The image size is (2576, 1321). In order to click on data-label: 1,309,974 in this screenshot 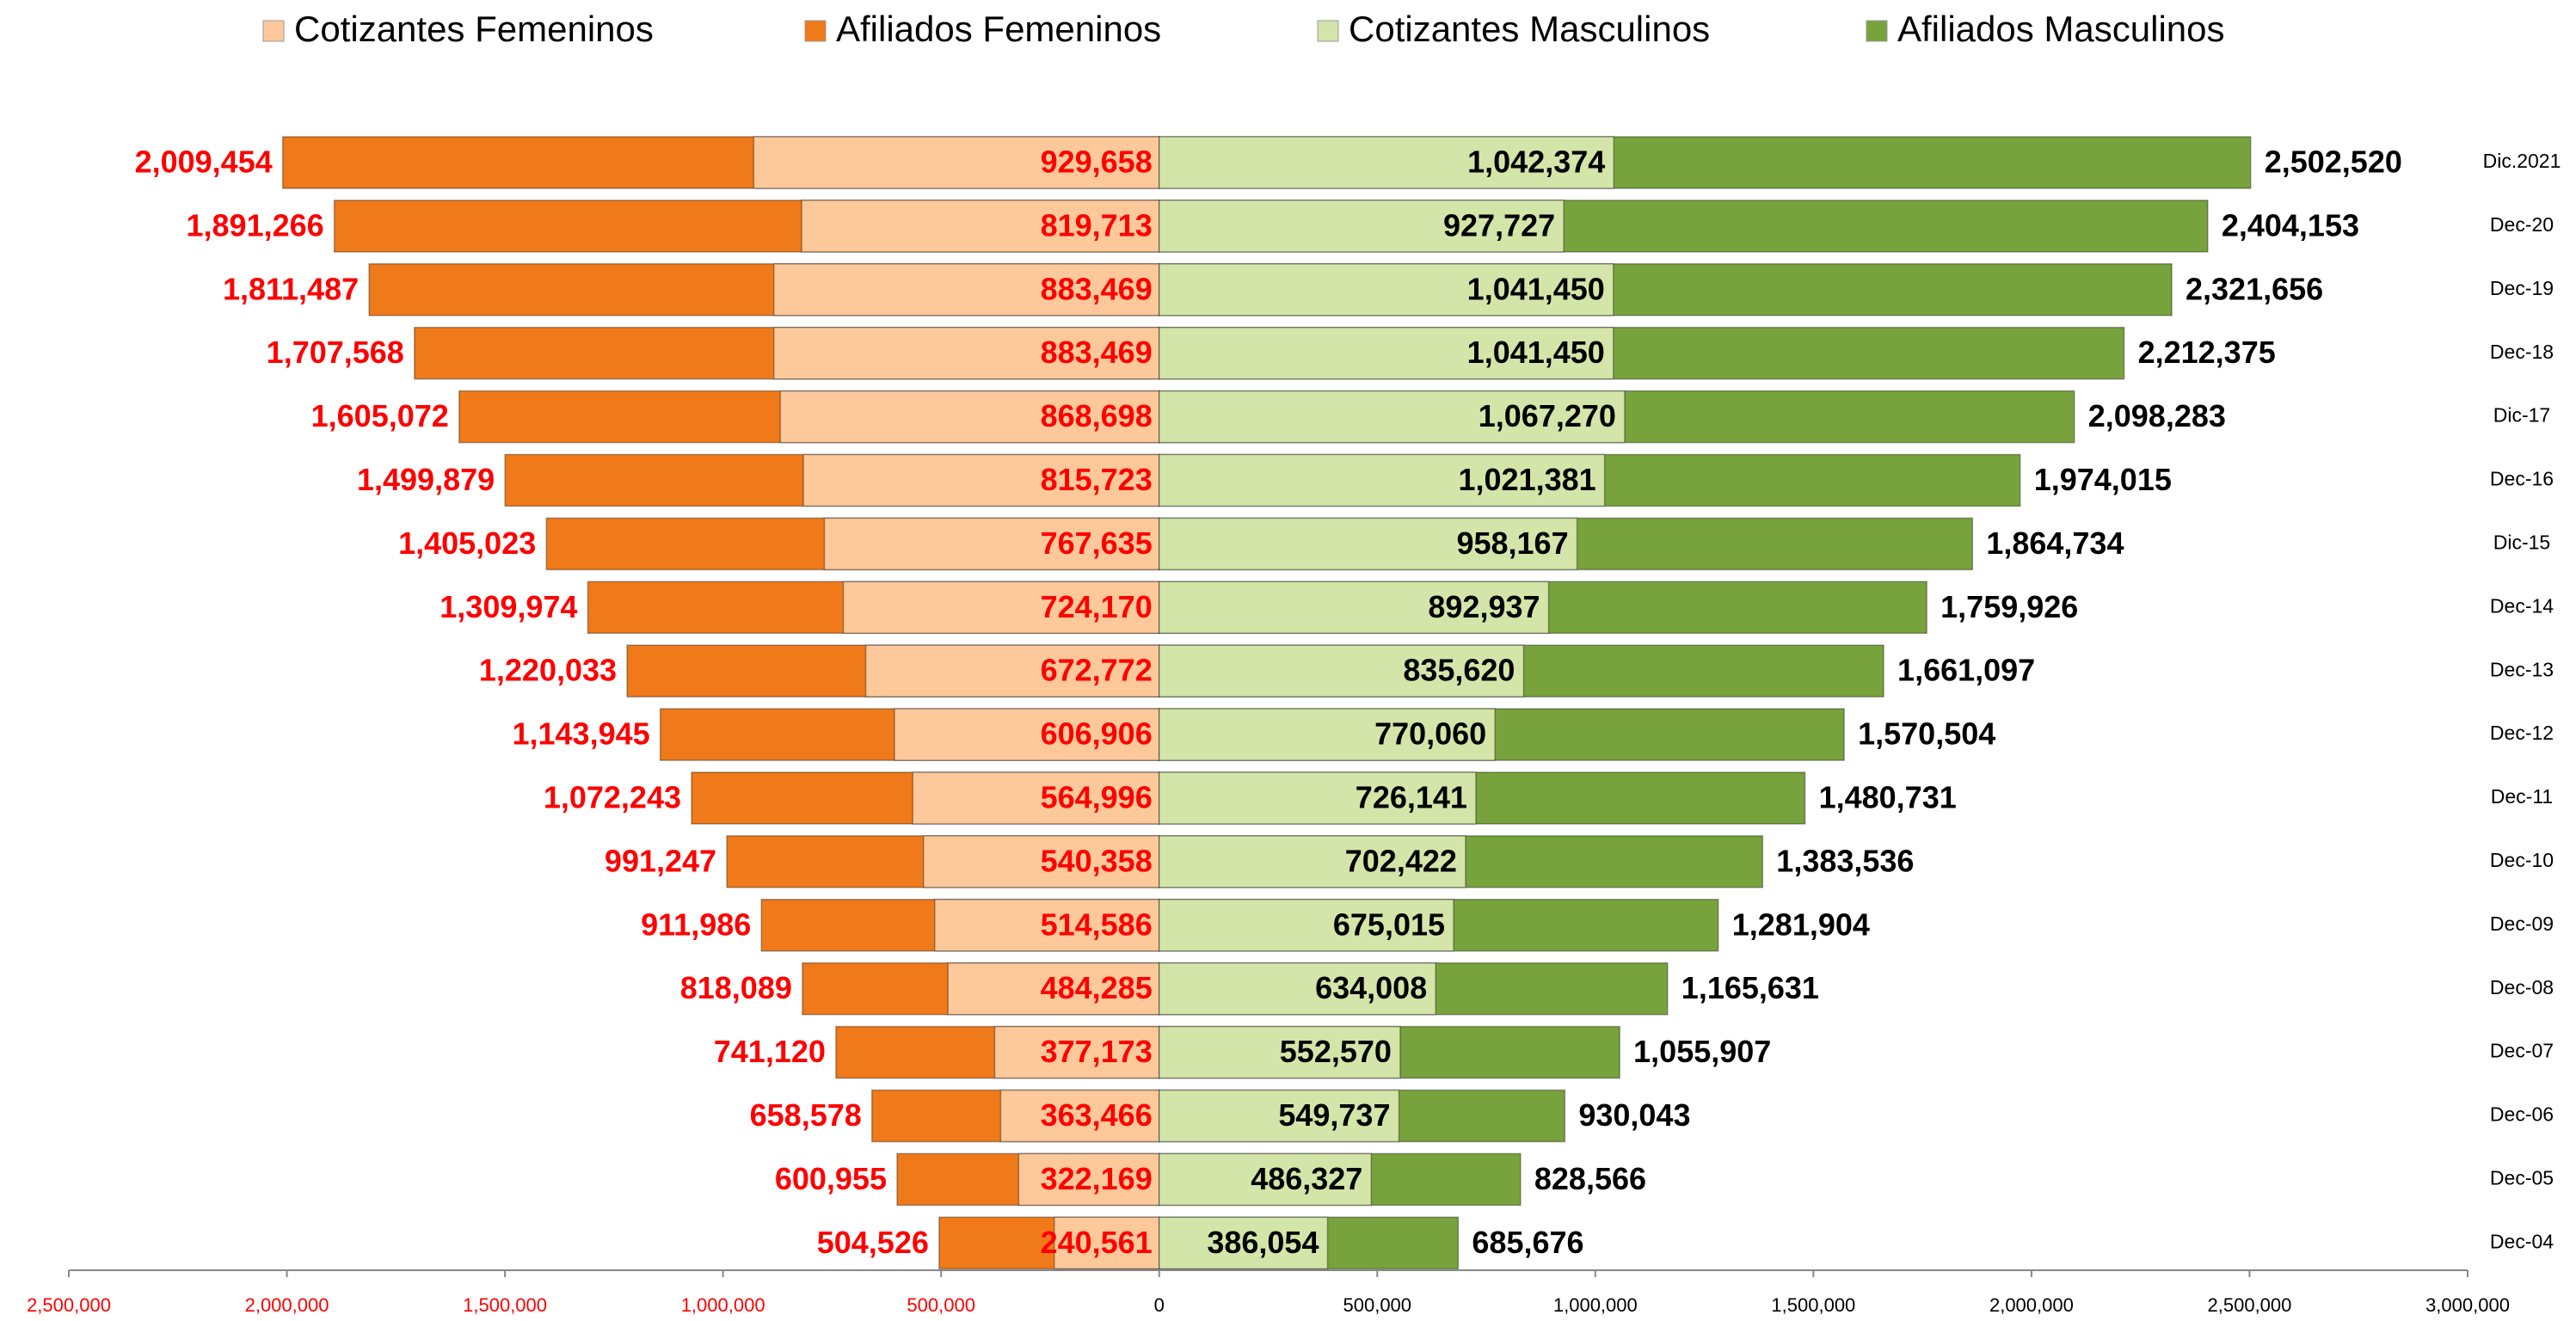, I will do `click(508, 606)`.